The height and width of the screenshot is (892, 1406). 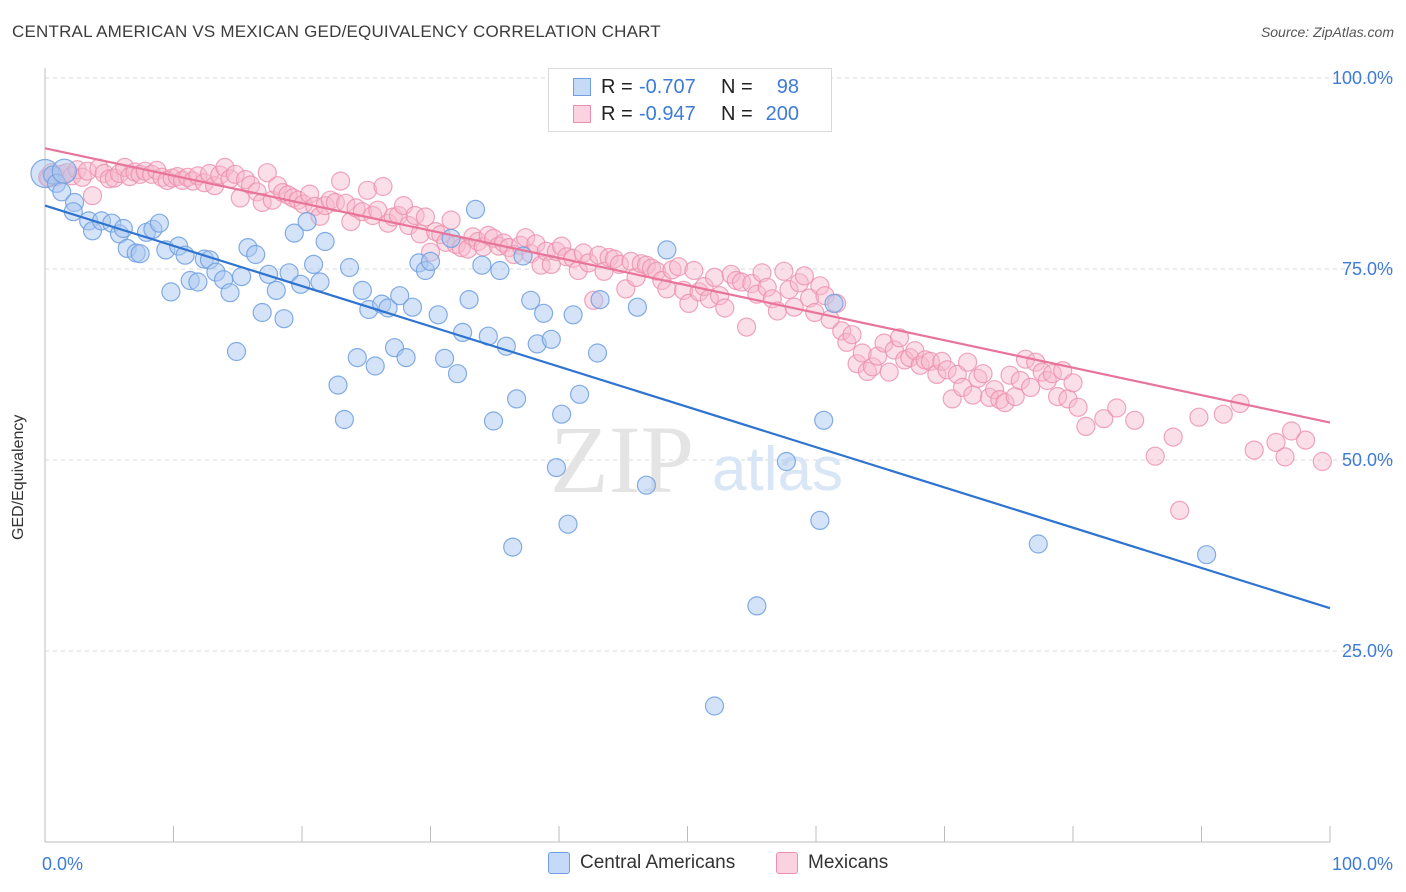 What do you see at coordinates (832, 863) in the screenshot?
I see `legend-item-mexicans: Mexicans` at bounding box center [832, 863].